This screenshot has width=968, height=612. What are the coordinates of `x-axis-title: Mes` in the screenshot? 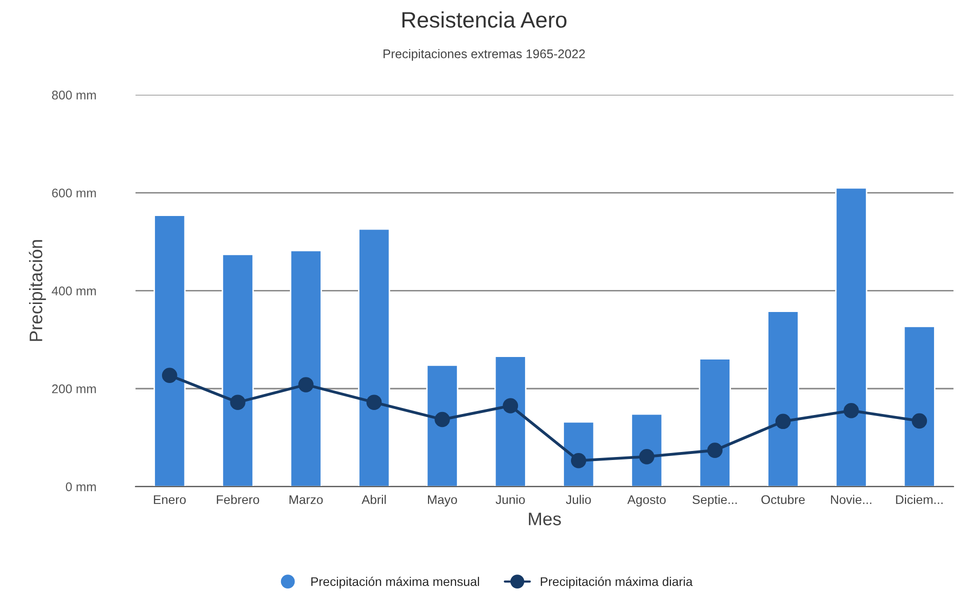 It's located at (544, 519).